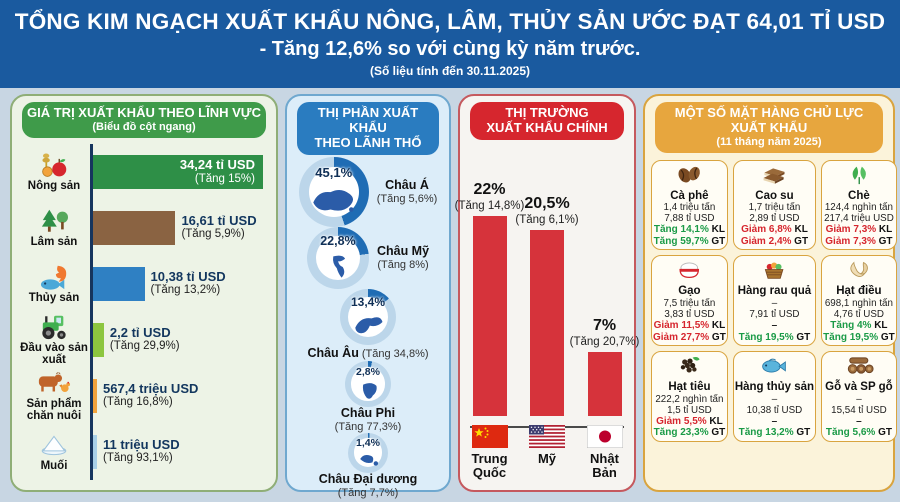 The height and width of the screenshot is (502, 900). Describe the element at coordinates (188, 282) in the screenshot. I see `bar-value-label: 10,38 tỉ USD (Tăng 13,2%)` at that location.